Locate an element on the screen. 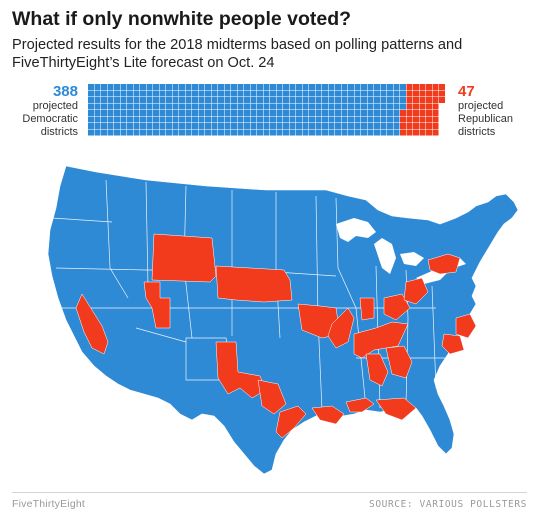  rep-area-georgia is located at coordinates (399, 362).